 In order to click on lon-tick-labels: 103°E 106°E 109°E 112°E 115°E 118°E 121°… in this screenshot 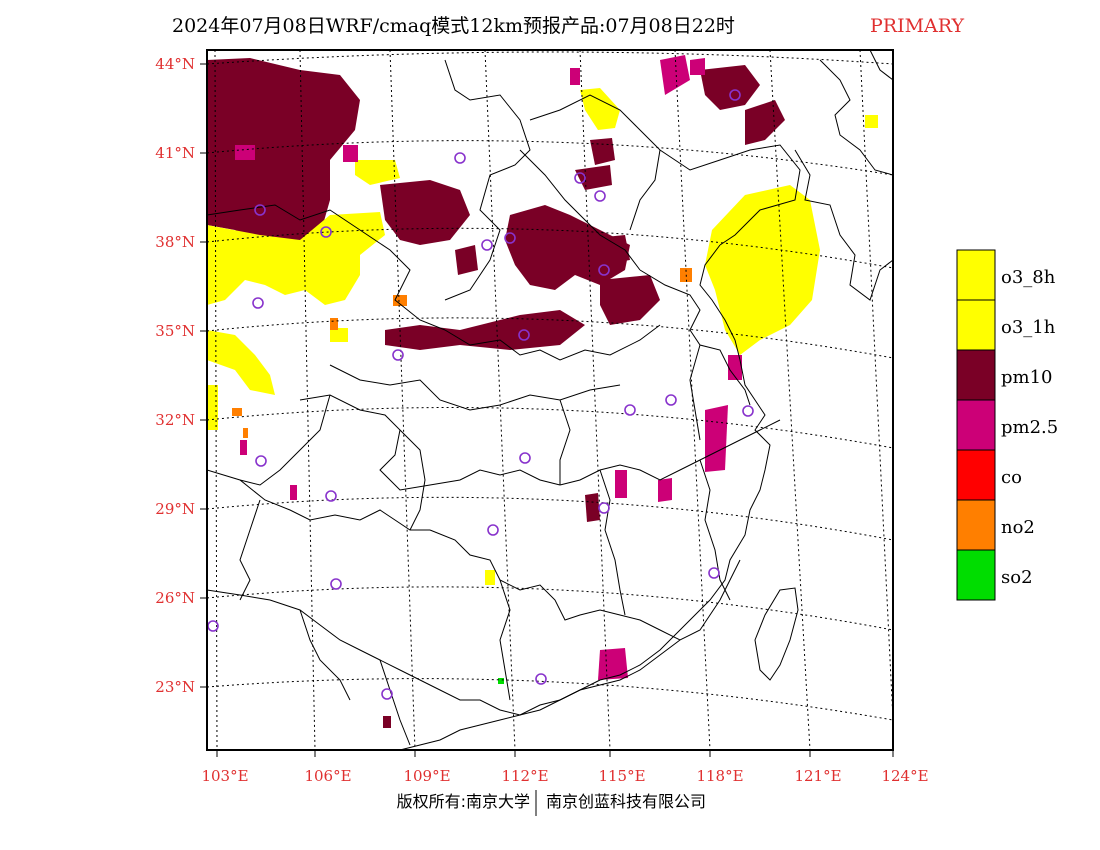, I will do `click(565, 767)`.